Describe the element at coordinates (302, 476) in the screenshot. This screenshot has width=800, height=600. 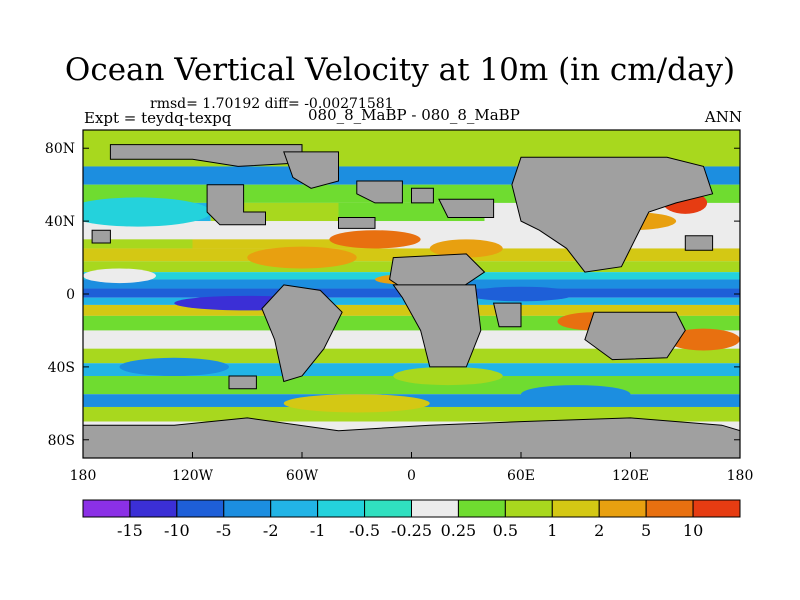
I see `lon-tick-label: 60W` at that location.